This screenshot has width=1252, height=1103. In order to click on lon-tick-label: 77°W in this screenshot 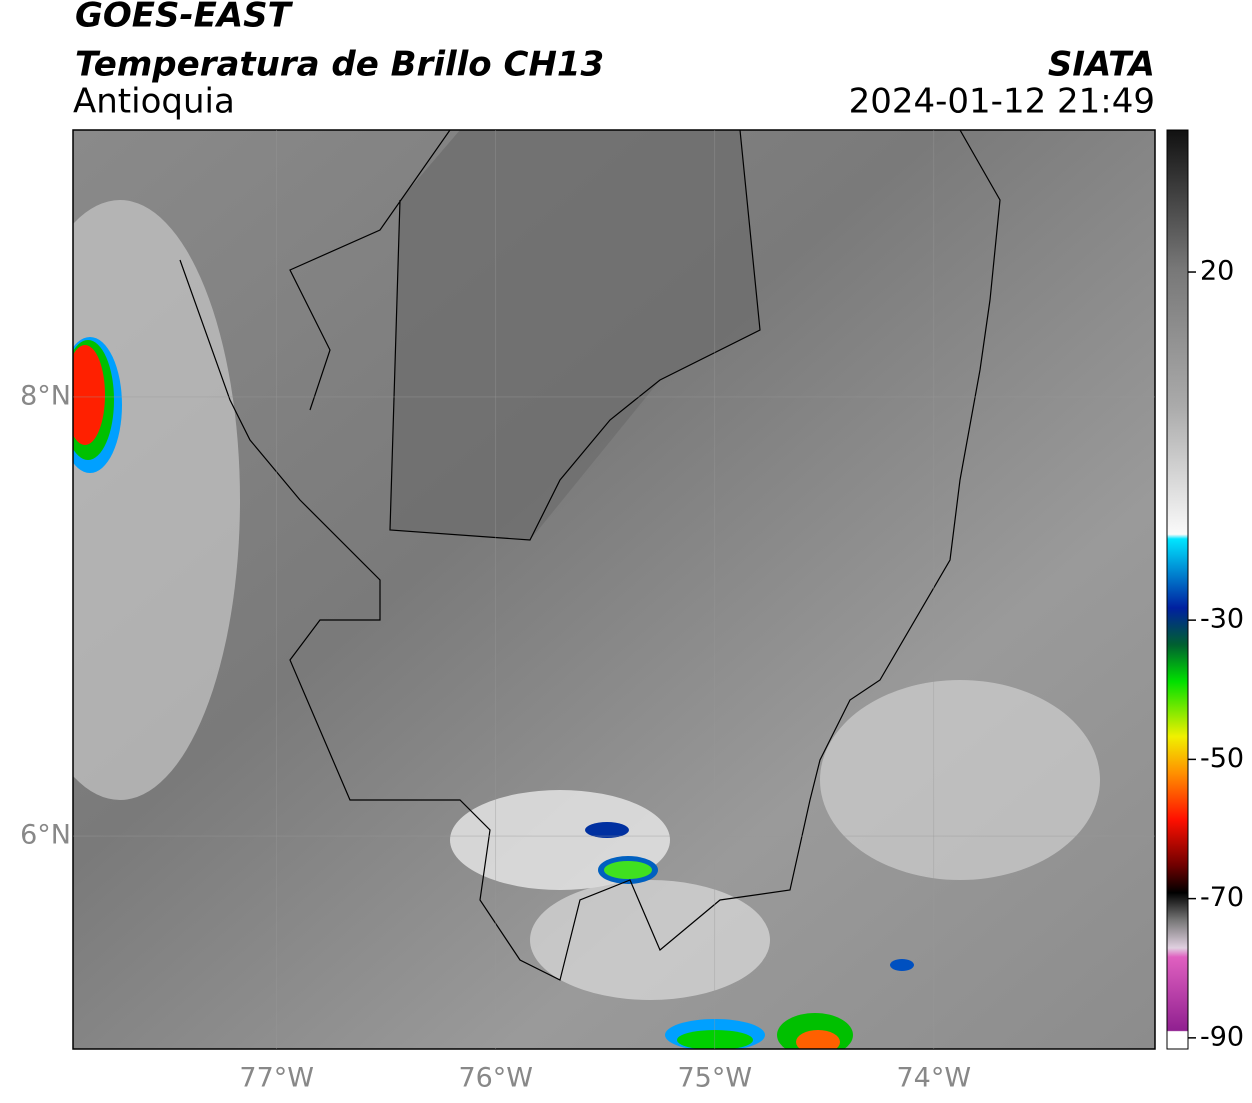, I will do `click(276, 1078)`.